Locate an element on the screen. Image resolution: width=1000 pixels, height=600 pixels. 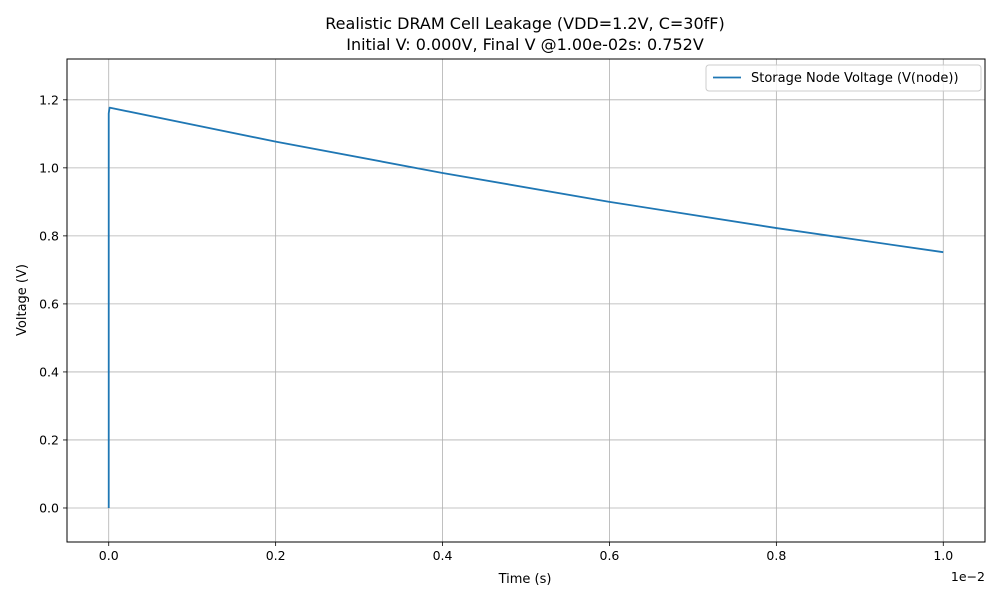
y-tick-label: 0.4 is located at coordinates (49, 371).